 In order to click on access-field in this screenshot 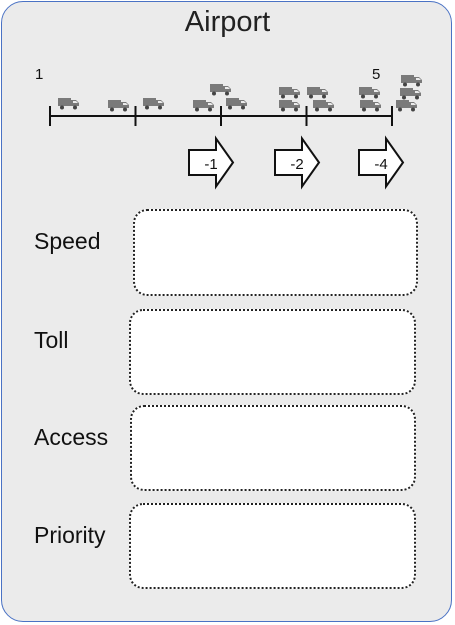, I will do `click(273, 448)`.